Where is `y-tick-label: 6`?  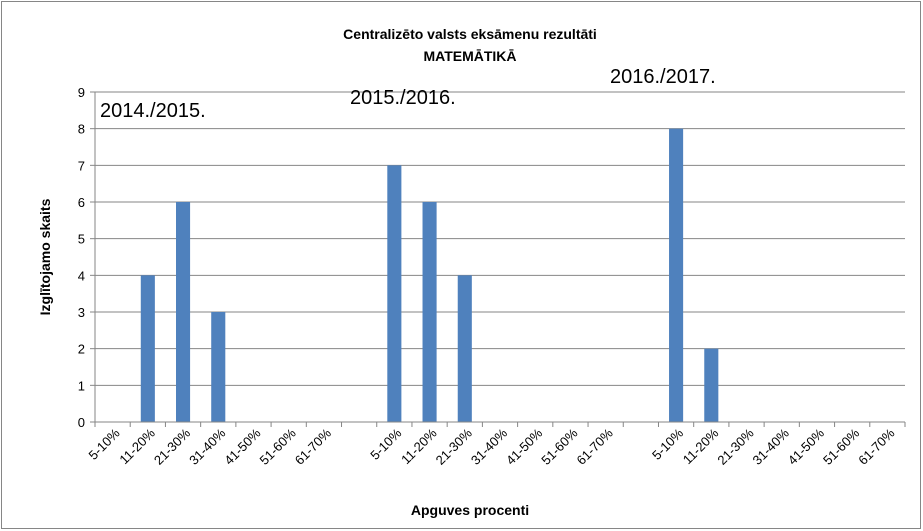
y-tick-label: 6 is located at coordinates (81, 202).